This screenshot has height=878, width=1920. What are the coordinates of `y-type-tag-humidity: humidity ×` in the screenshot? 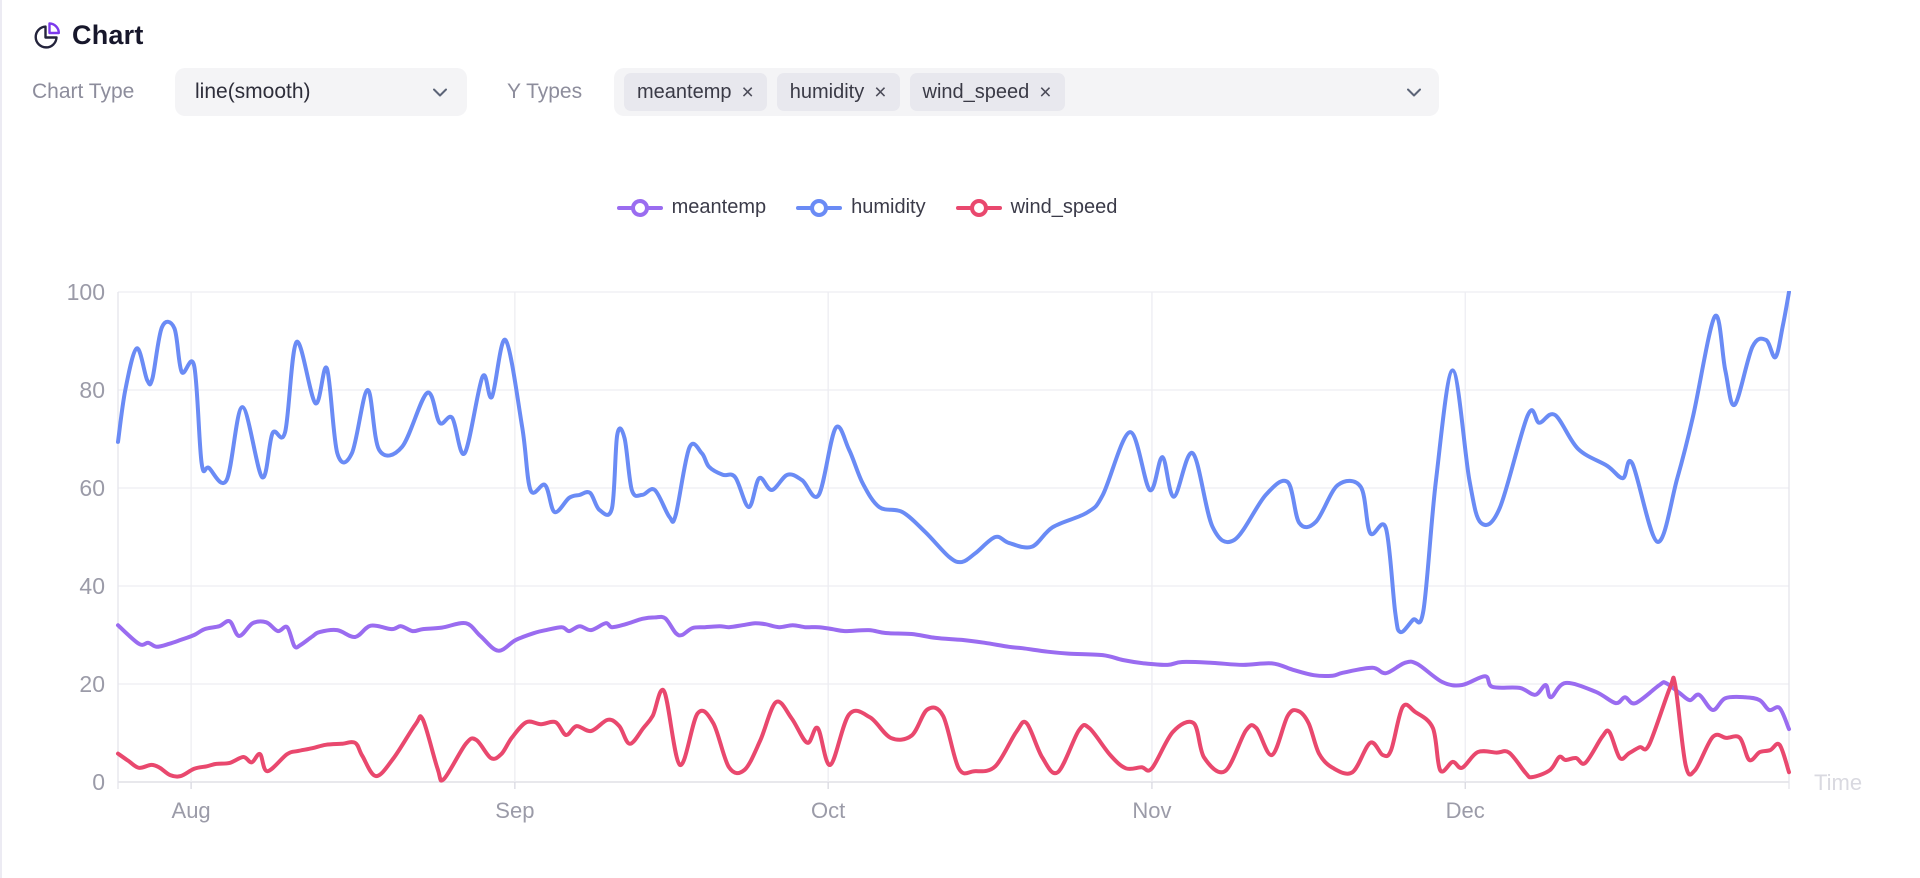 It's located at (838, 92).